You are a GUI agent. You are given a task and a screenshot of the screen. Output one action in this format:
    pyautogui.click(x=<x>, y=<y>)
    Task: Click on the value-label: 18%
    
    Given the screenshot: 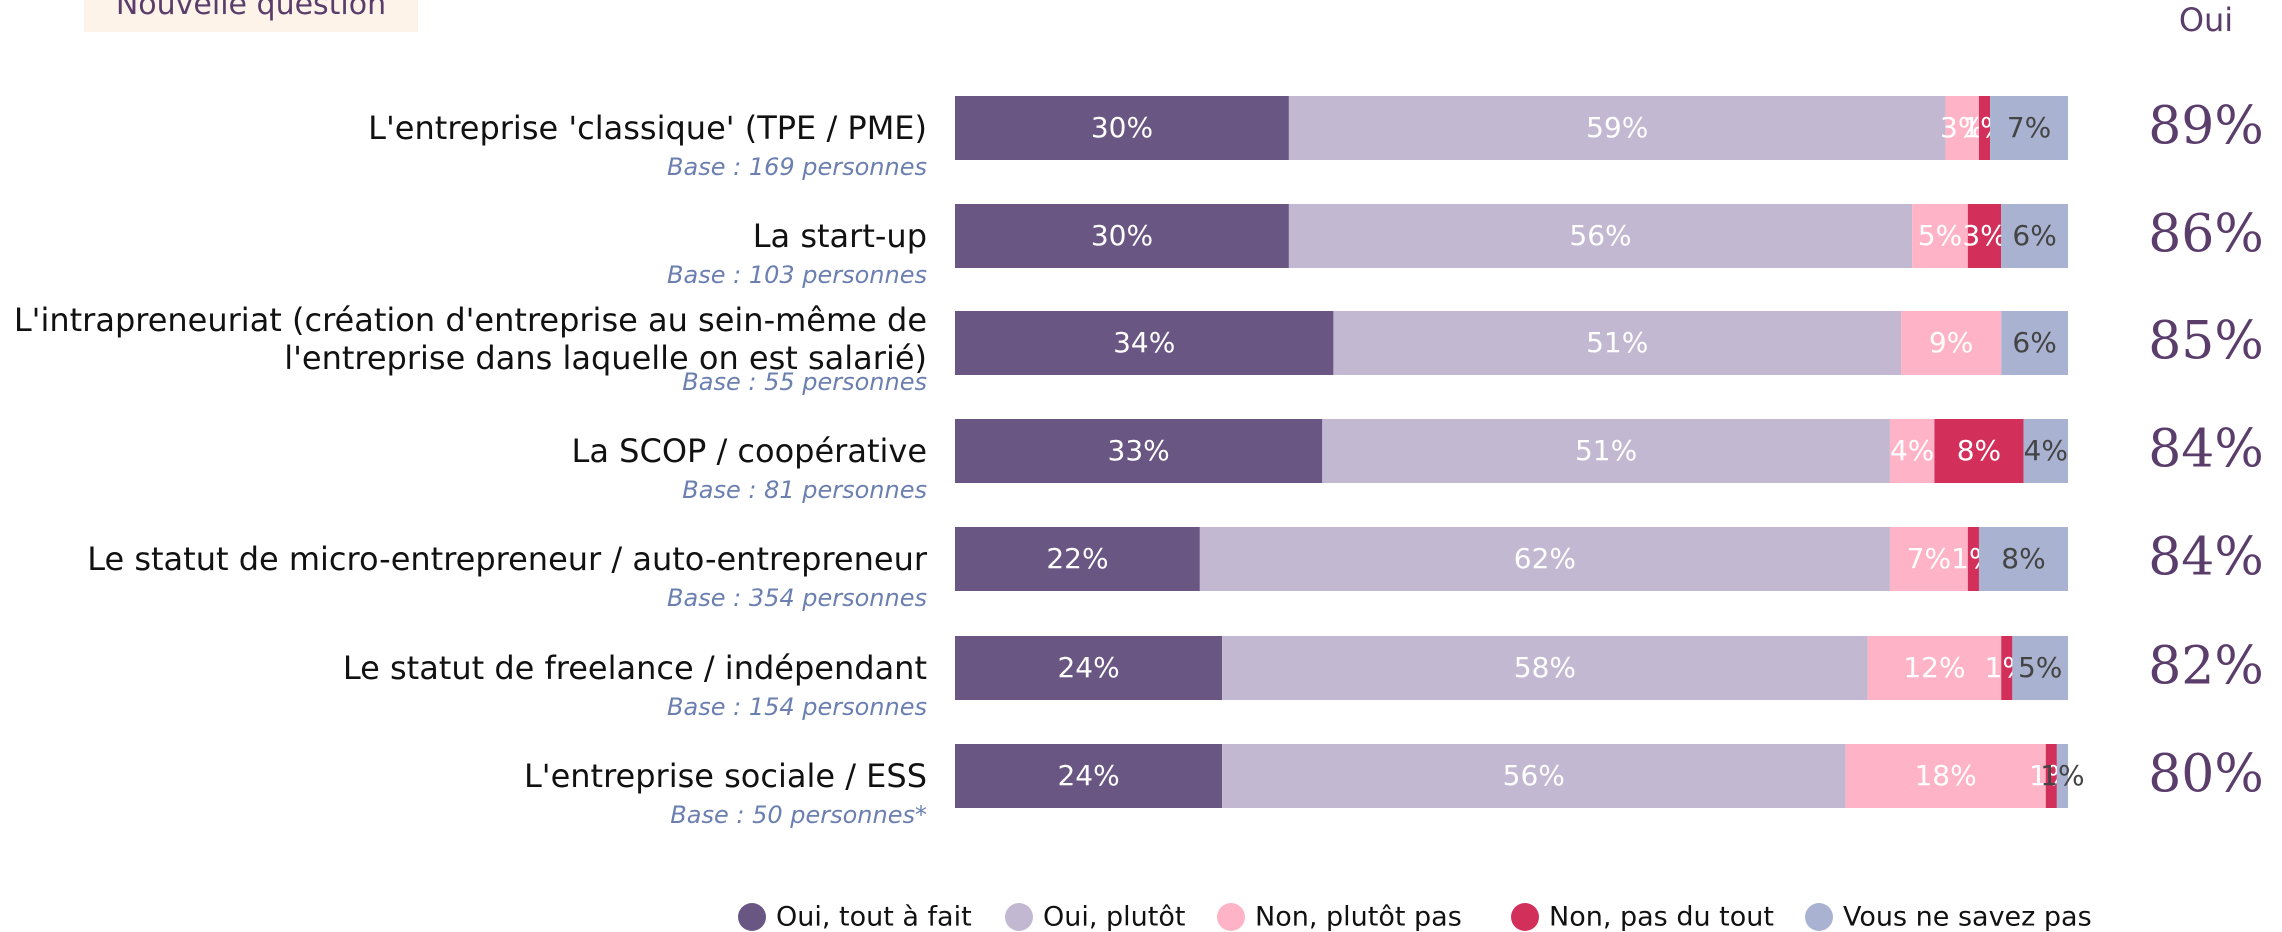 What is the action you would take?
    pyautogui.click(x=1945, y=775)
    